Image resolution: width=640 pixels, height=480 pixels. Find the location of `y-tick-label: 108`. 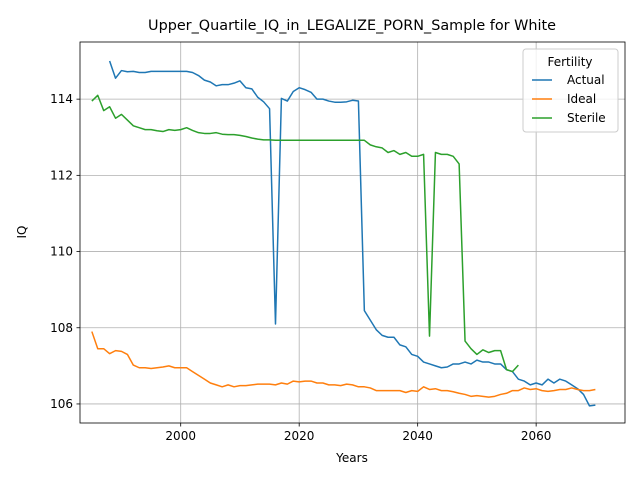

y-tick-label: 108 is located at coordinates (61, 328).